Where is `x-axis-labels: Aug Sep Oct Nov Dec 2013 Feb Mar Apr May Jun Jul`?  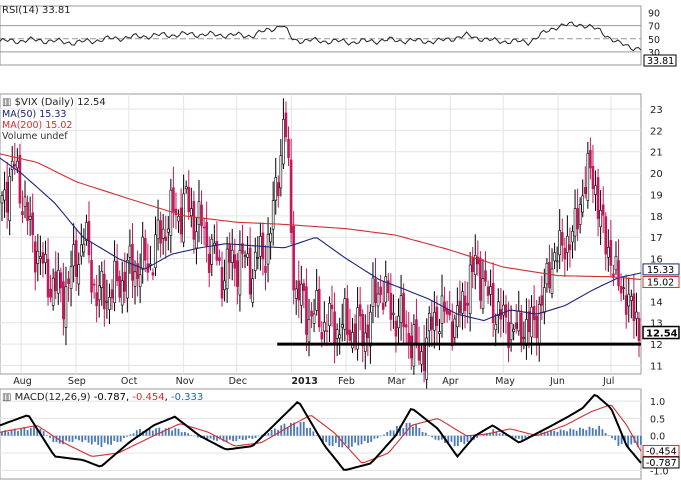 x-axis-labels: Aug Sep Oct Nov Dec 2013 Feb Mar Apr May Jun Jul is located at coordinates (313, 381).